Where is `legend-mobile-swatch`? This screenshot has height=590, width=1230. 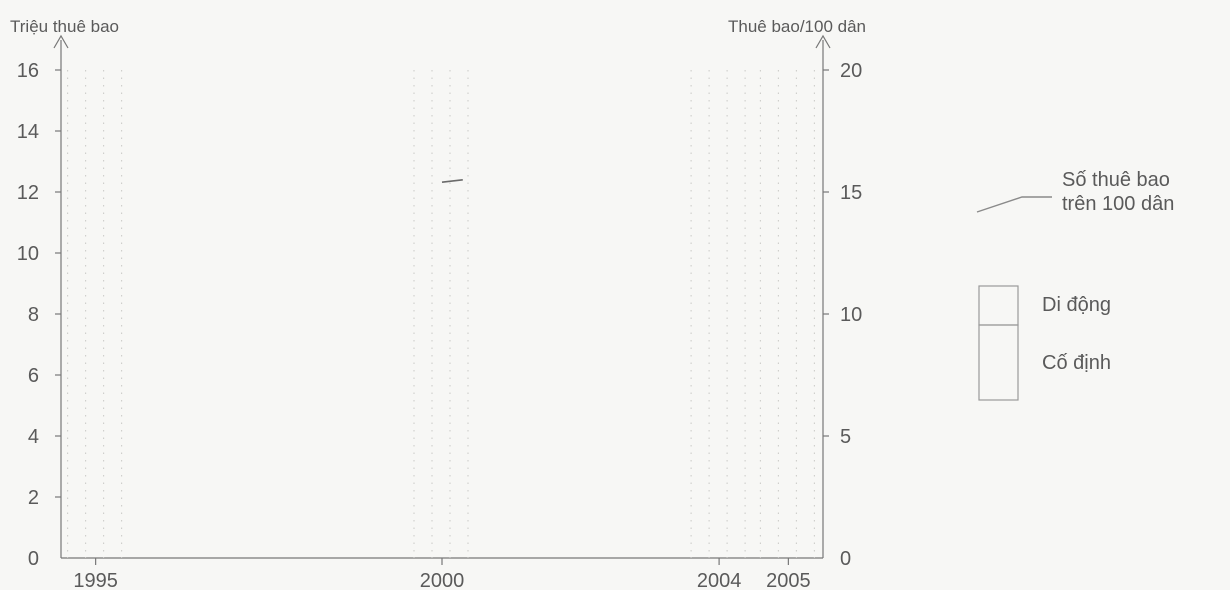
legend-mobile-swatch is located at coordinates (998, 305).